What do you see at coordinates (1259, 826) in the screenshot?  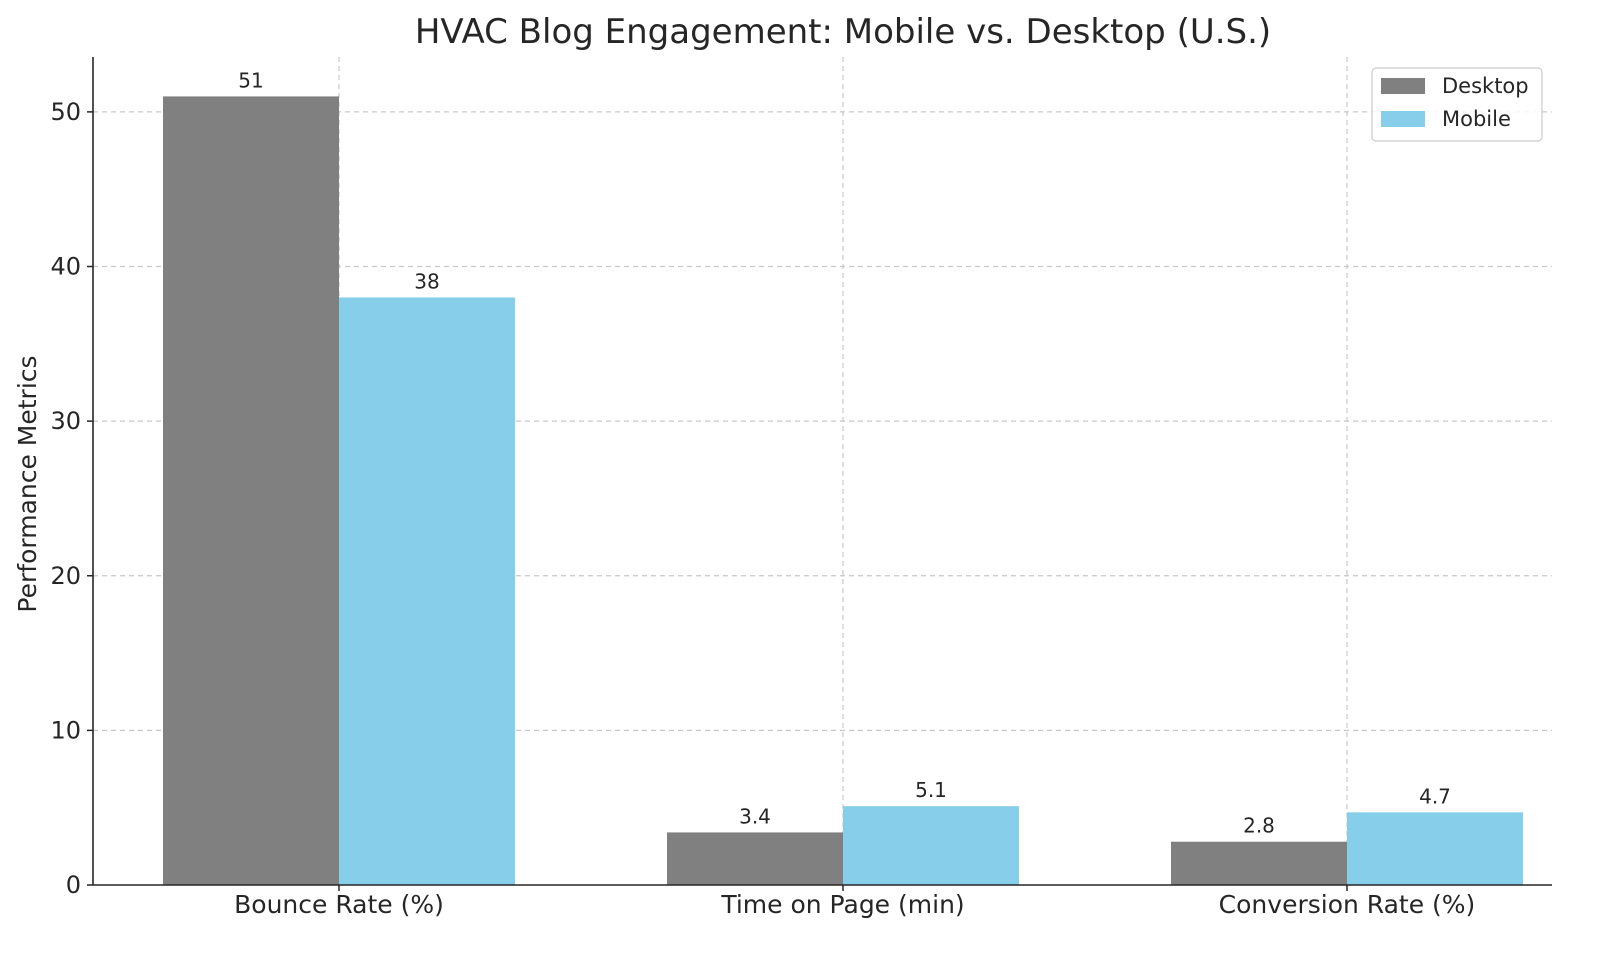 I see `data-label: 2.8` at bounding box center [1259, 826].